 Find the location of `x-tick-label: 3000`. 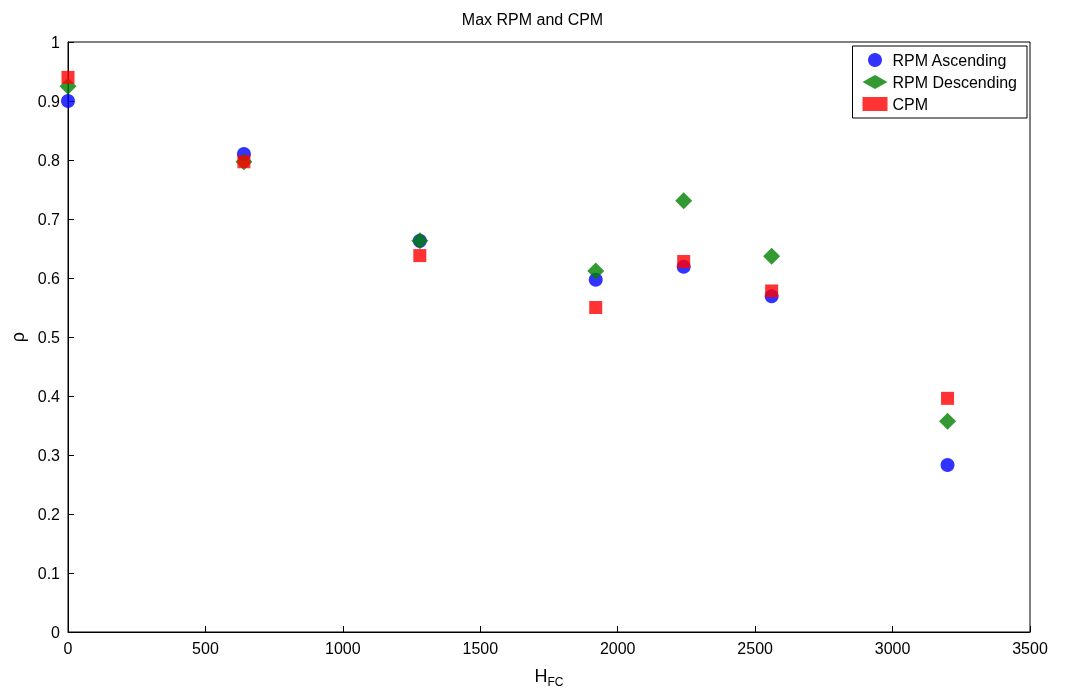

x-tick-label: 3000 is located at coordinates (892, 648).